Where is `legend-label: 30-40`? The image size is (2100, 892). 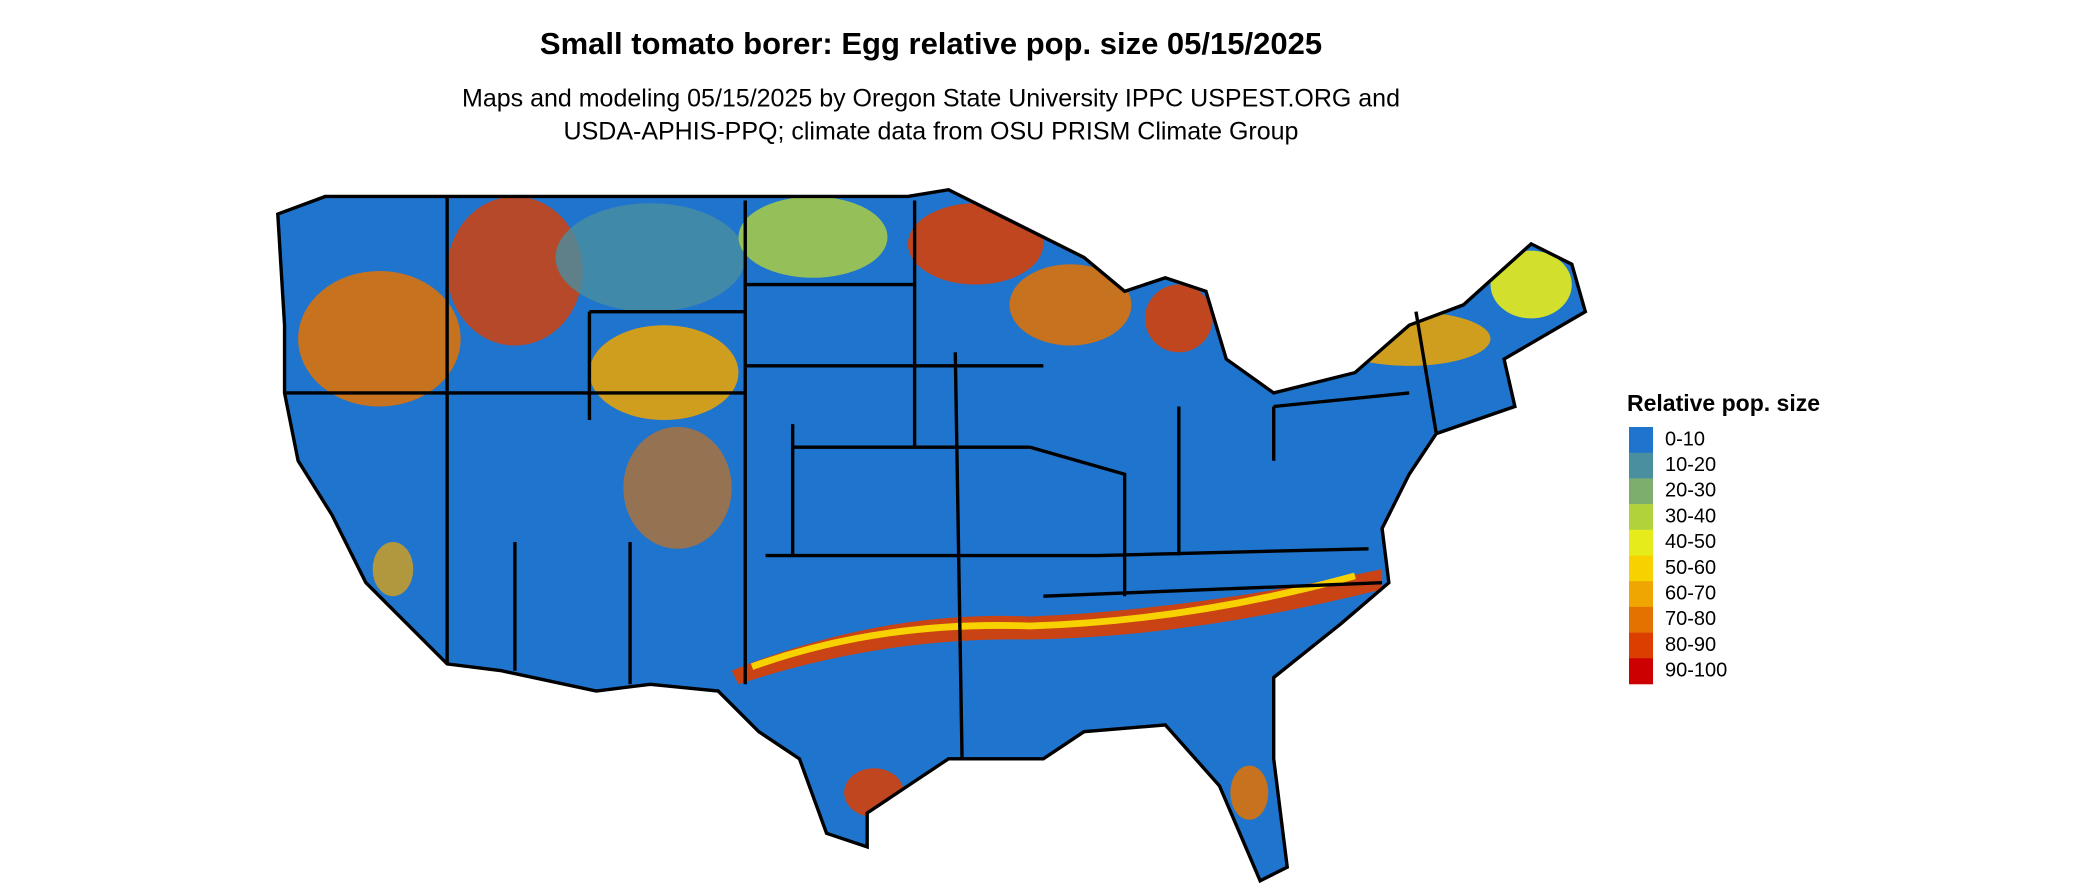 legend-label: 30-40 is located at coordinates (1690, 516).